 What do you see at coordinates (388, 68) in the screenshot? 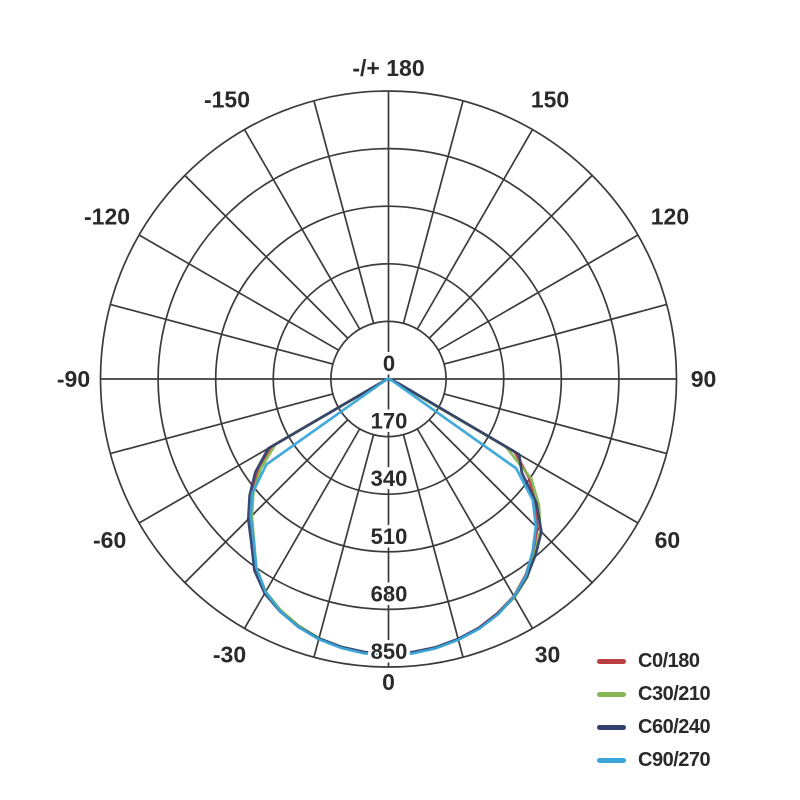
I see `angle-tick-label: -/+ 180` at bounding box center [388, 68].